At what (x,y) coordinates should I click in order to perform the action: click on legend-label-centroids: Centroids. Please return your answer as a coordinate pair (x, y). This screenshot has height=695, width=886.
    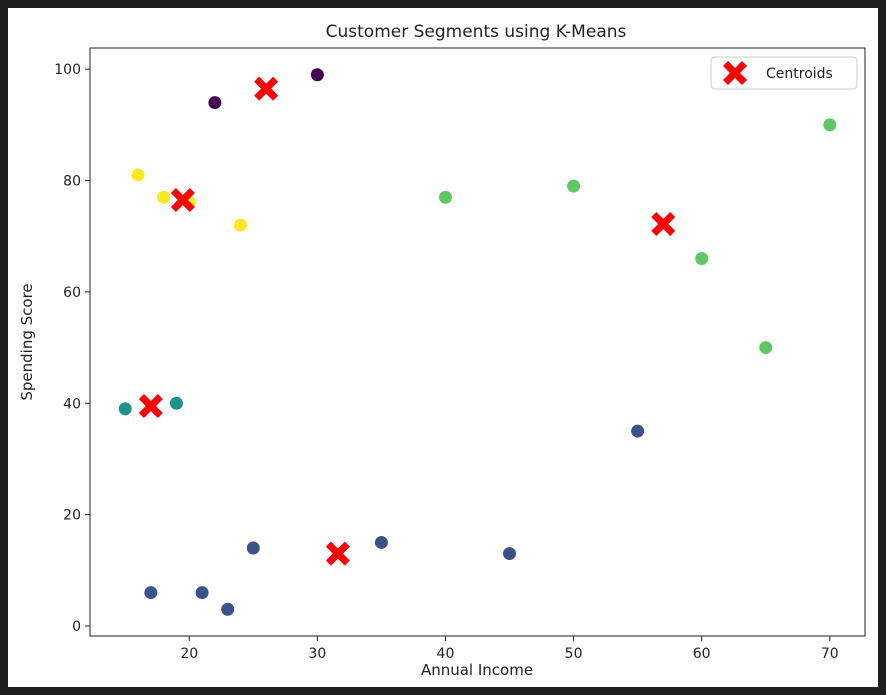
    Looking at the image, I should click on (799, 74).